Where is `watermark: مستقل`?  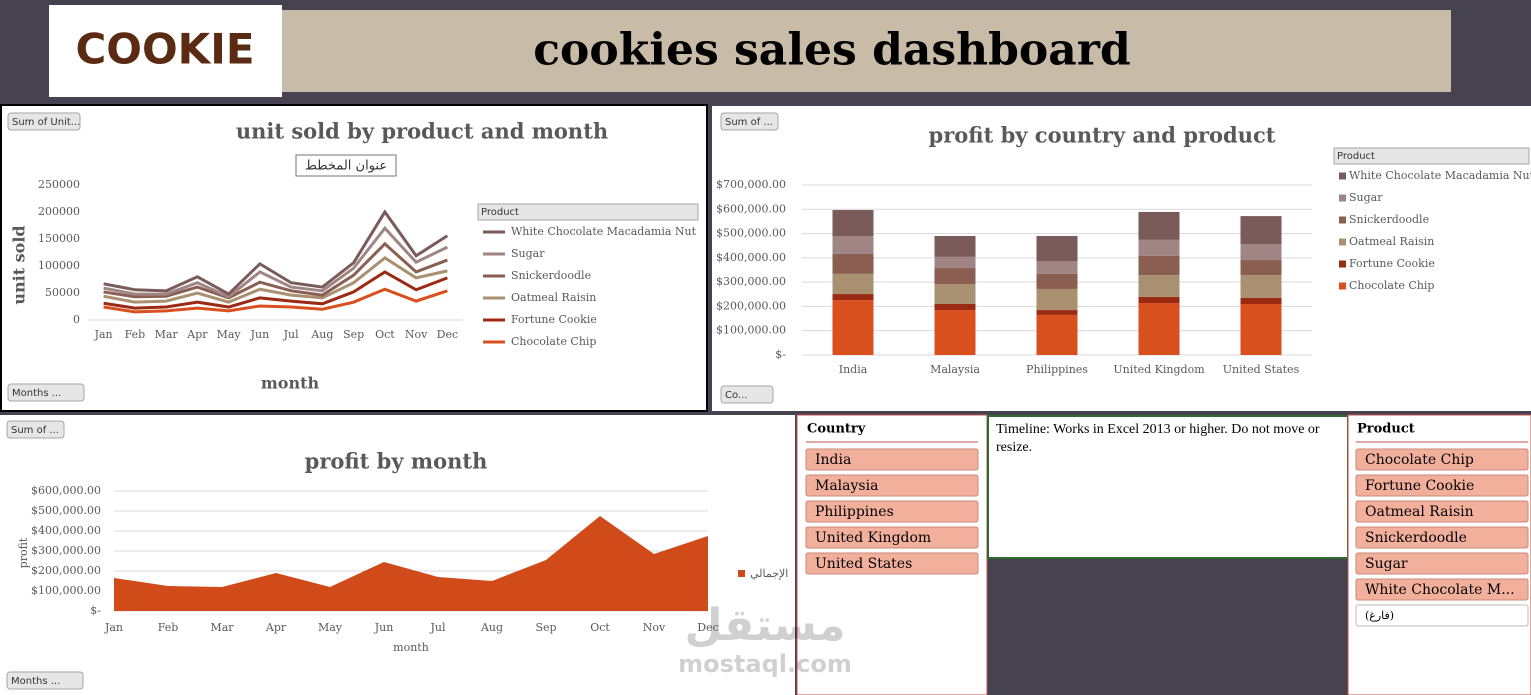
watermark: مستقل is located at coordinates (765, 625).